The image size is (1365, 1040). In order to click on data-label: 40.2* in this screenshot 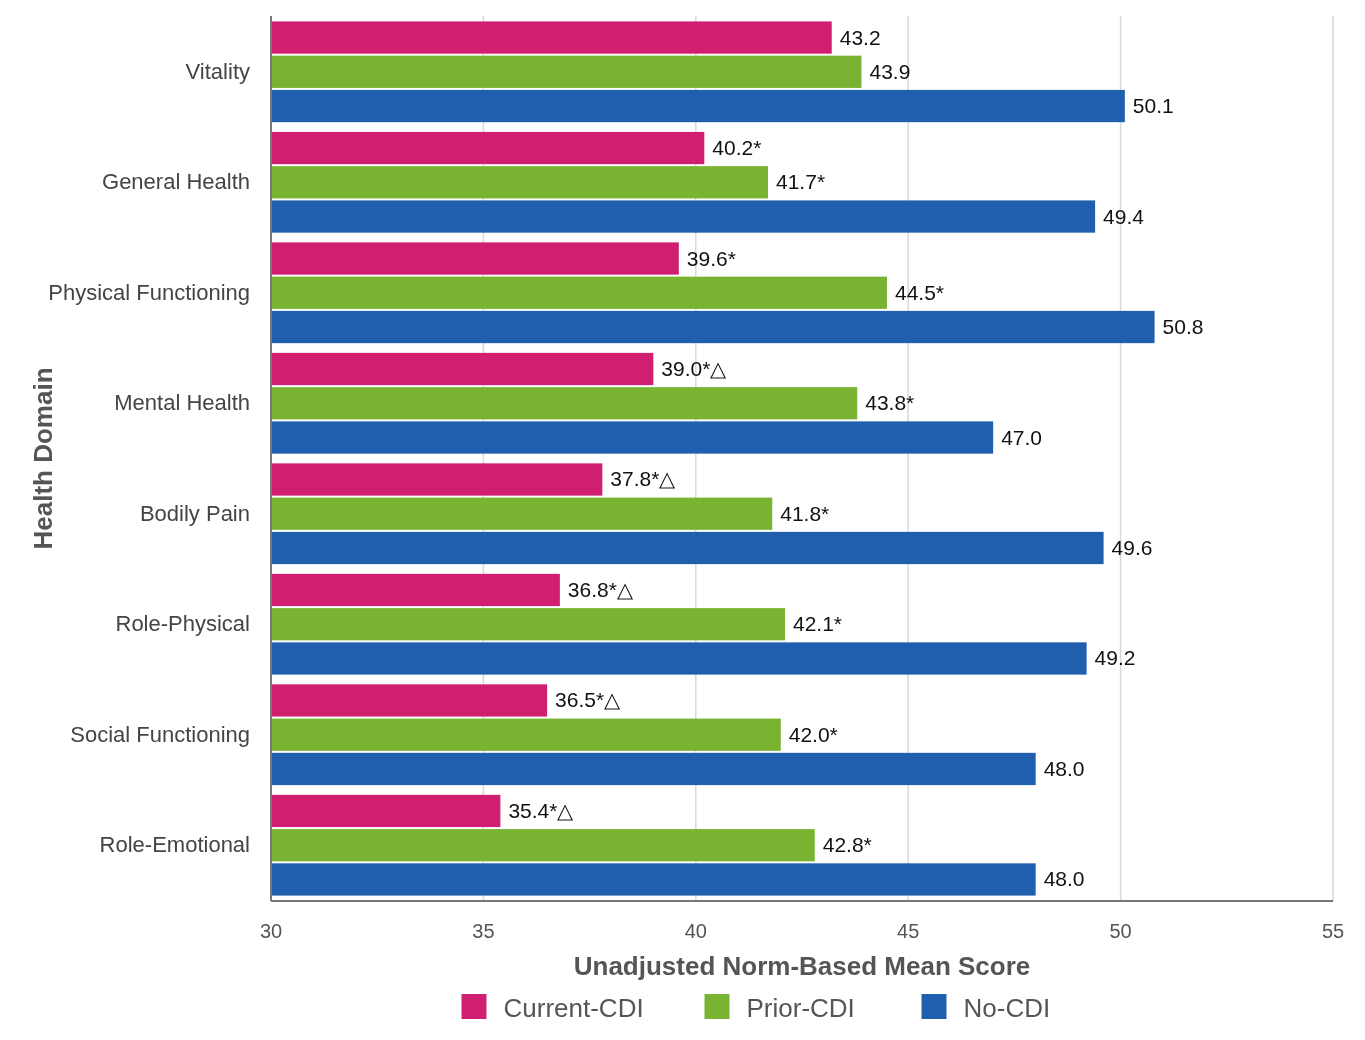, I will do `click(737, 148)`.